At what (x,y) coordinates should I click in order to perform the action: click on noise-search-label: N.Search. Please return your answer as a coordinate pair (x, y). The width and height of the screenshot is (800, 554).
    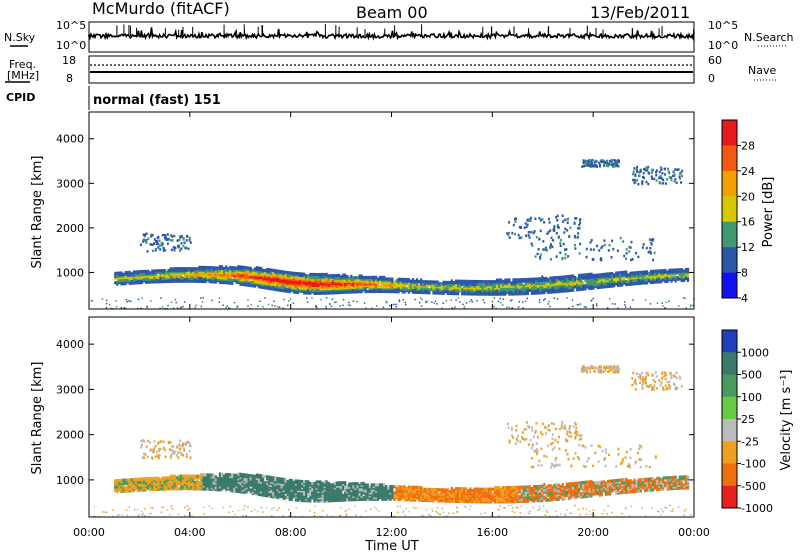
    Looking at the image, I should click on (769, 37).